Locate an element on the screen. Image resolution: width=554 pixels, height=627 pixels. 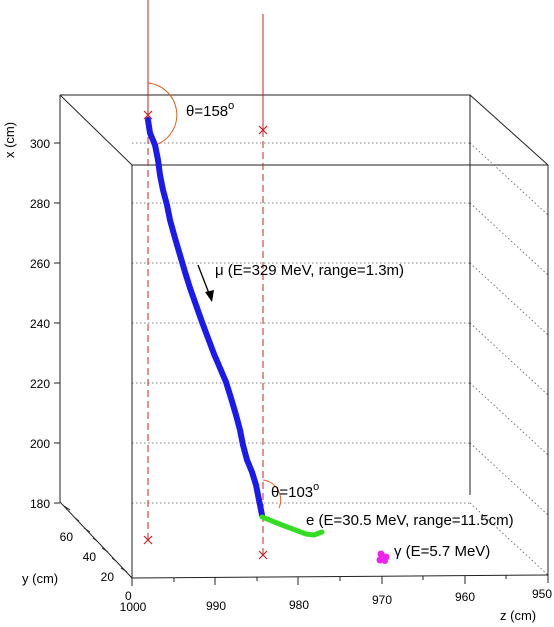
y-tick-label: 20 is located at coordinates (108, 577).